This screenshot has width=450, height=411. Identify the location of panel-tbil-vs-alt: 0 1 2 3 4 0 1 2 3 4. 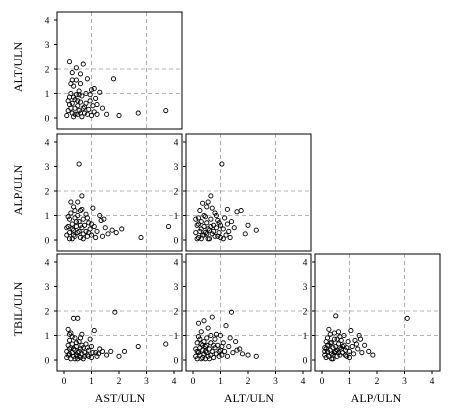
(243, 320).